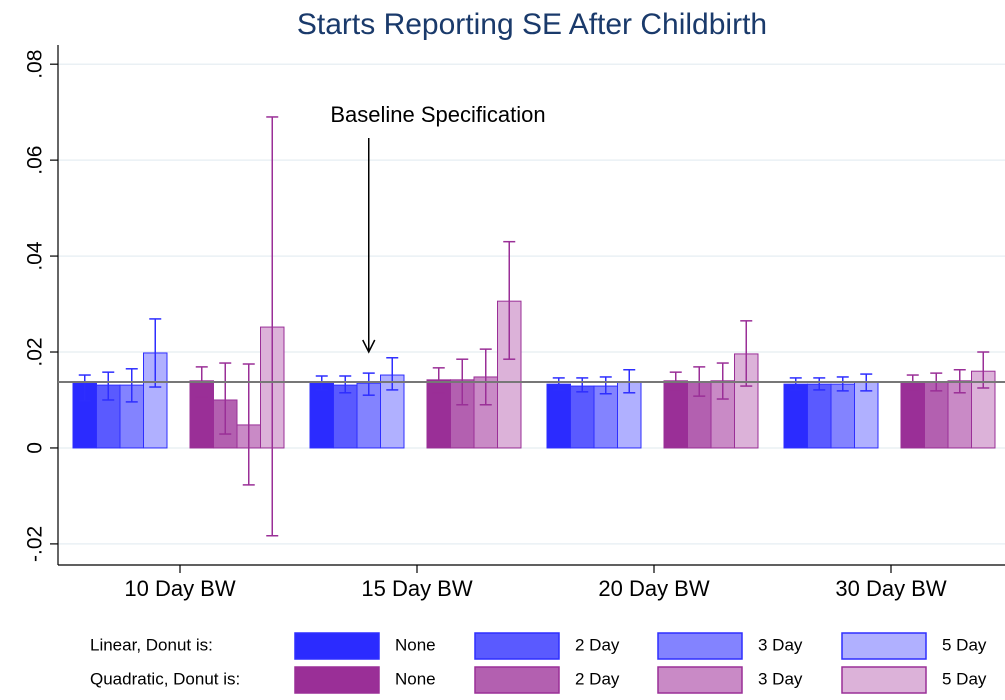 The height and width of the screenshot is (700, 1005). I want to click on x-tick-label: 10 Day BW, so click(179, 588).